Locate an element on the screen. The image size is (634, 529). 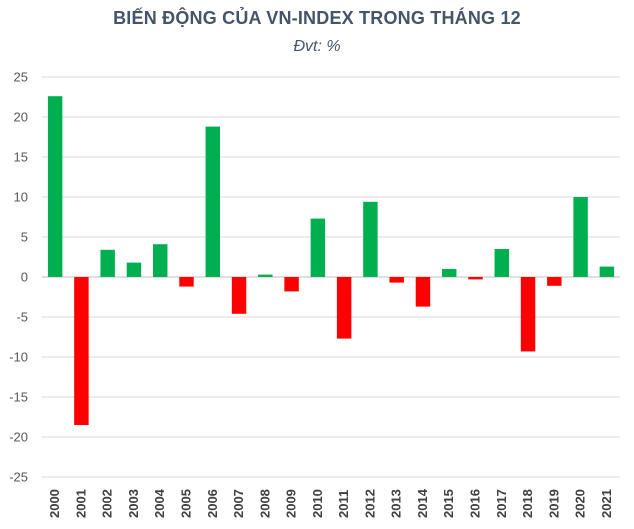
bar-2000 is located at coordinates (55, 186).